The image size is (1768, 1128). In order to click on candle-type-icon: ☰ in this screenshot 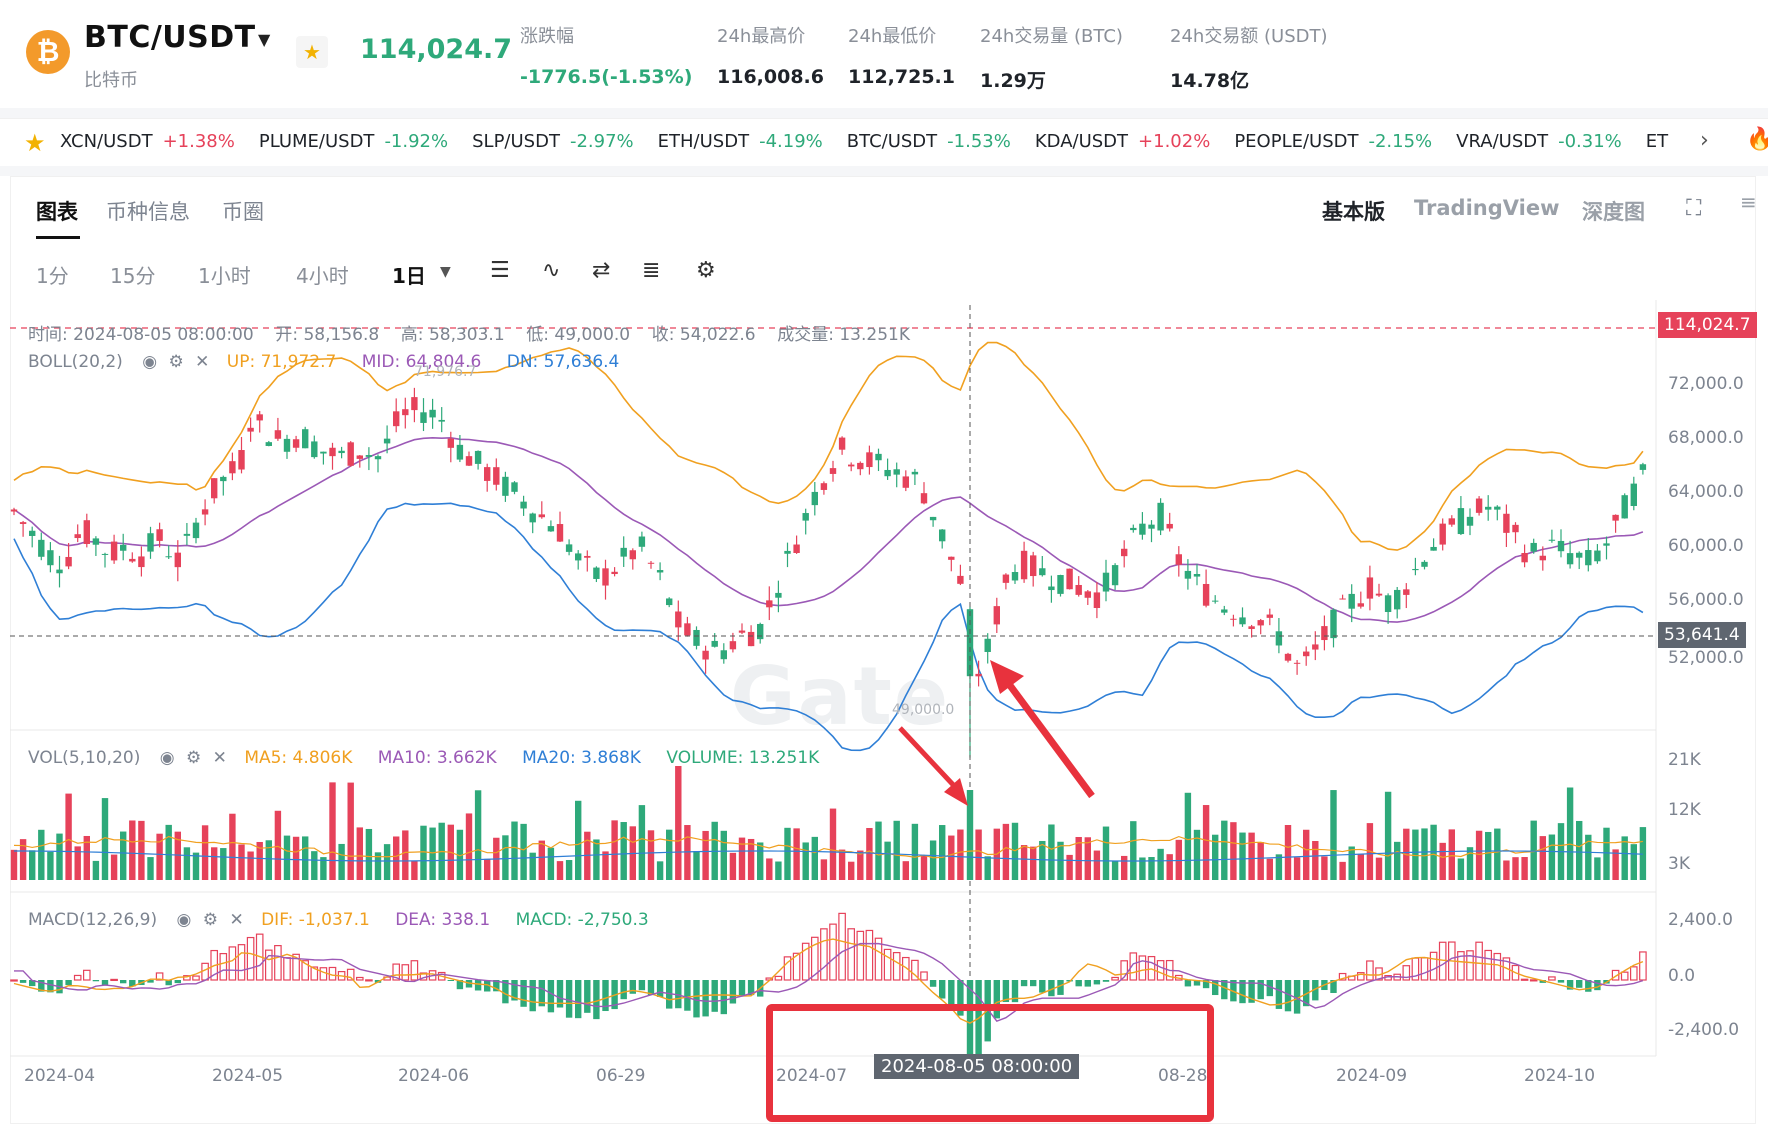, I will do `click(500, 270)`.